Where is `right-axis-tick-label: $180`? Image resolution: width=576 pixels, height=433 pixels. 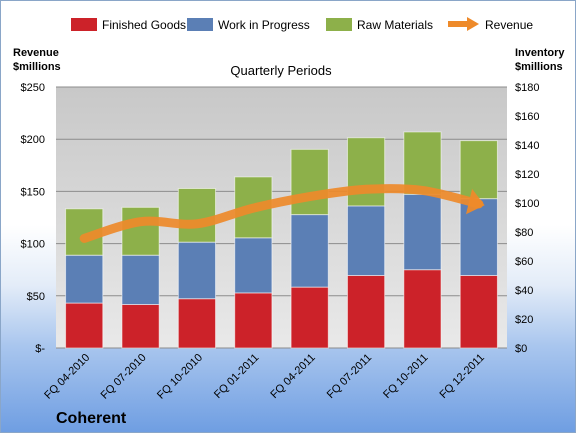 right-axis-tick-label: $180 is located at coordinates (527, 88).